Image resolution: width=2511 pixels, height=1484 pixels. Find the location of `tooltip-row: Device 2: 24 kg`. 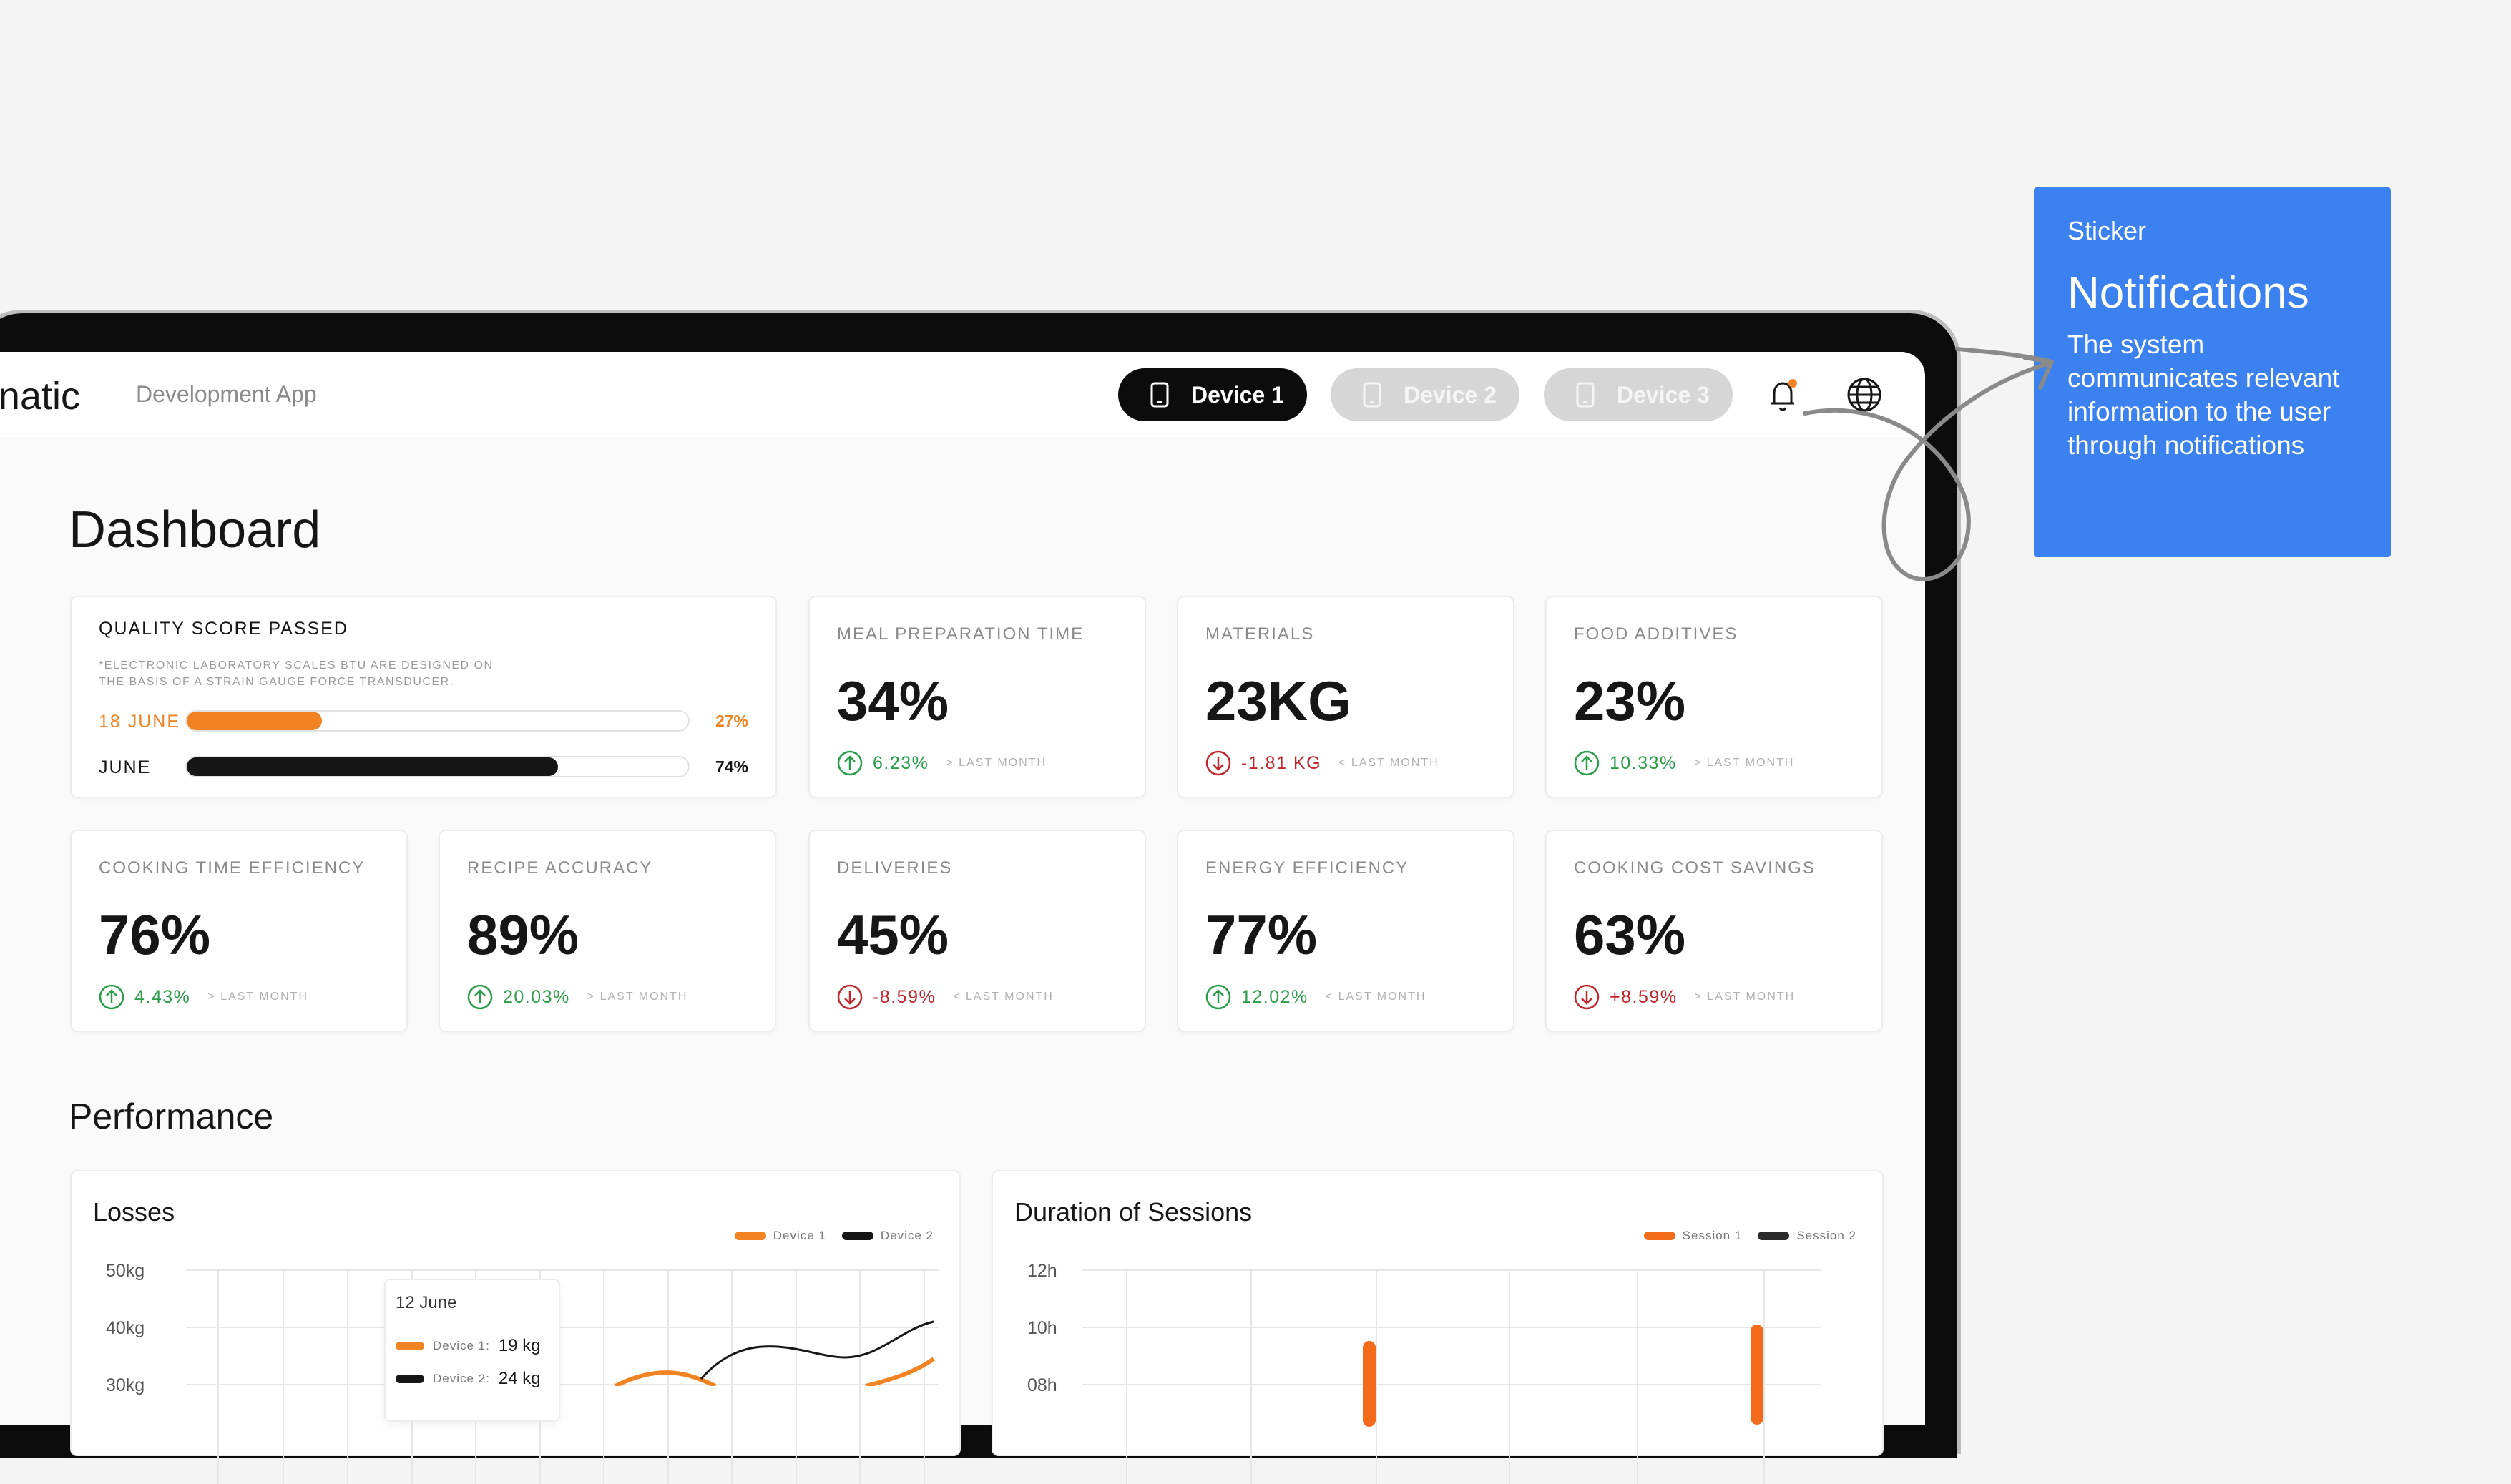

tooltip-row: Device 2: 24 kg is located at coordinates (469, 1379).